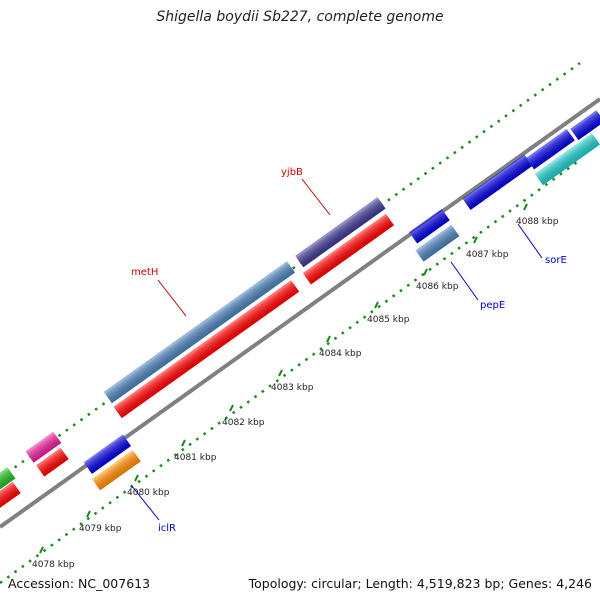 Image resolution: width=600 pixels, height=600 pixels. I want to click on tick-label: 4084 kbp, so click(340, 354).